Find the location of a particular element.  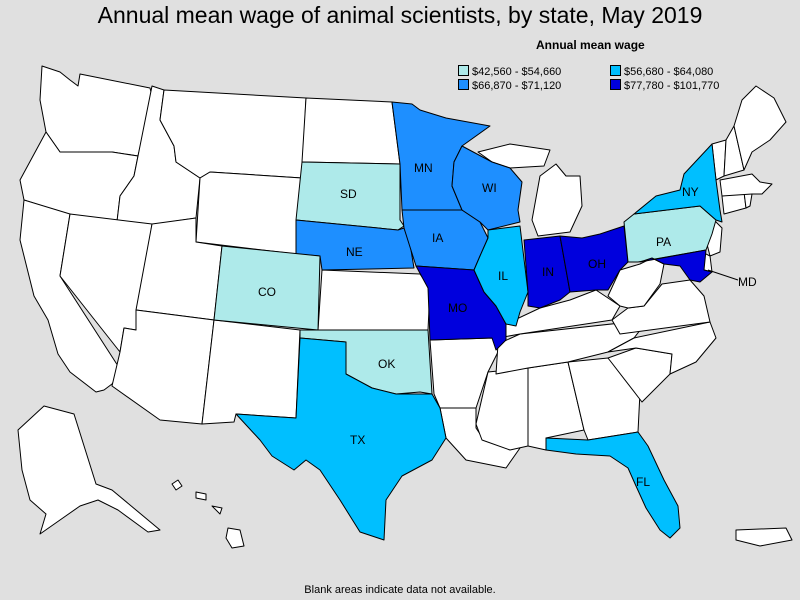

state-tx is located at coordinates (341, 439).